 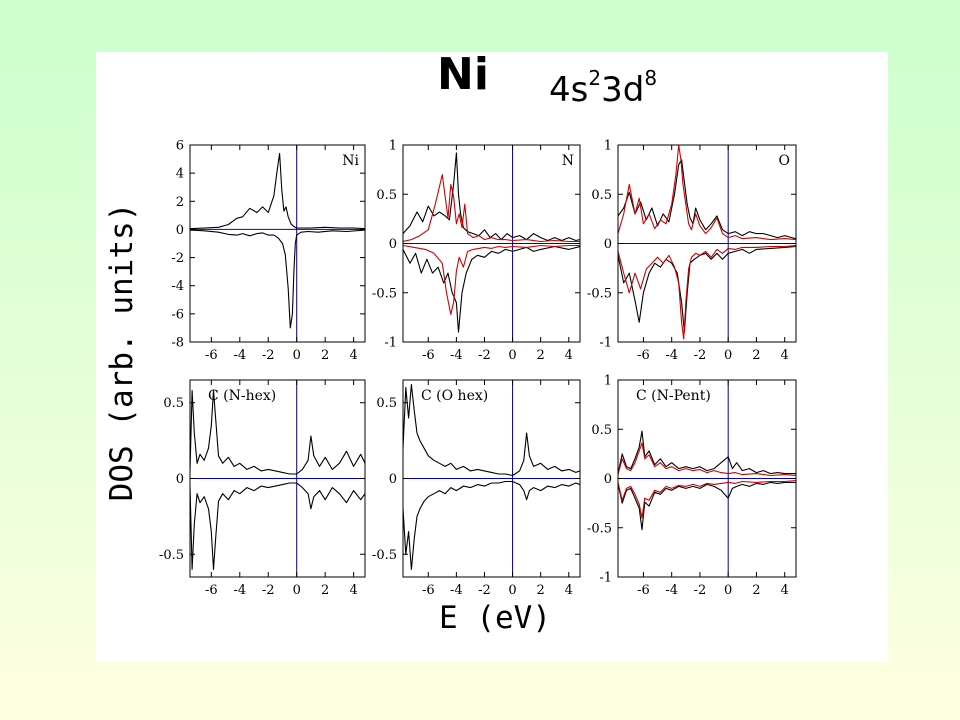 What do you see at coordinates (177, 343) in the screenshot?
I see `y-tick-label: -8` at bounding box center [177, 343].